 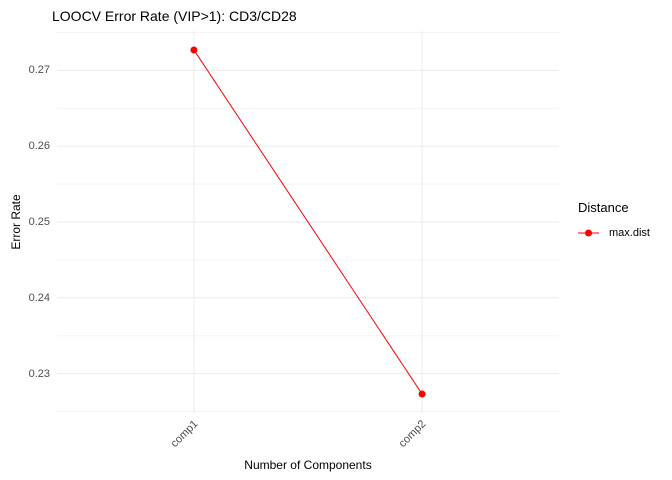 What do you see at coordinates (39, 297) in the screenshot?
I see `y-tick-label: 0.24` at bounding box center [39, 297].